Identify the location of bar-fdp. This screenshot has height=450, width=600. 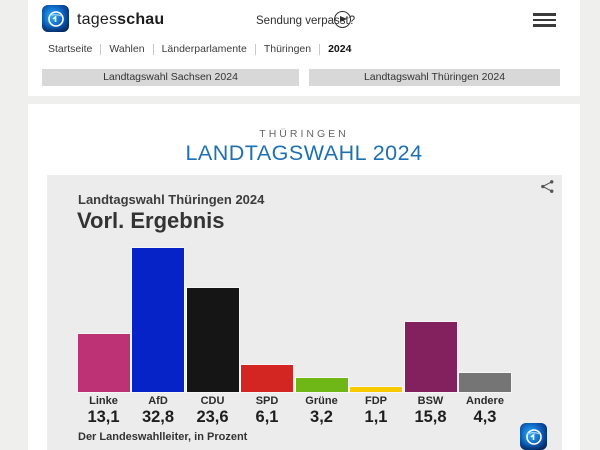
(376, 389).